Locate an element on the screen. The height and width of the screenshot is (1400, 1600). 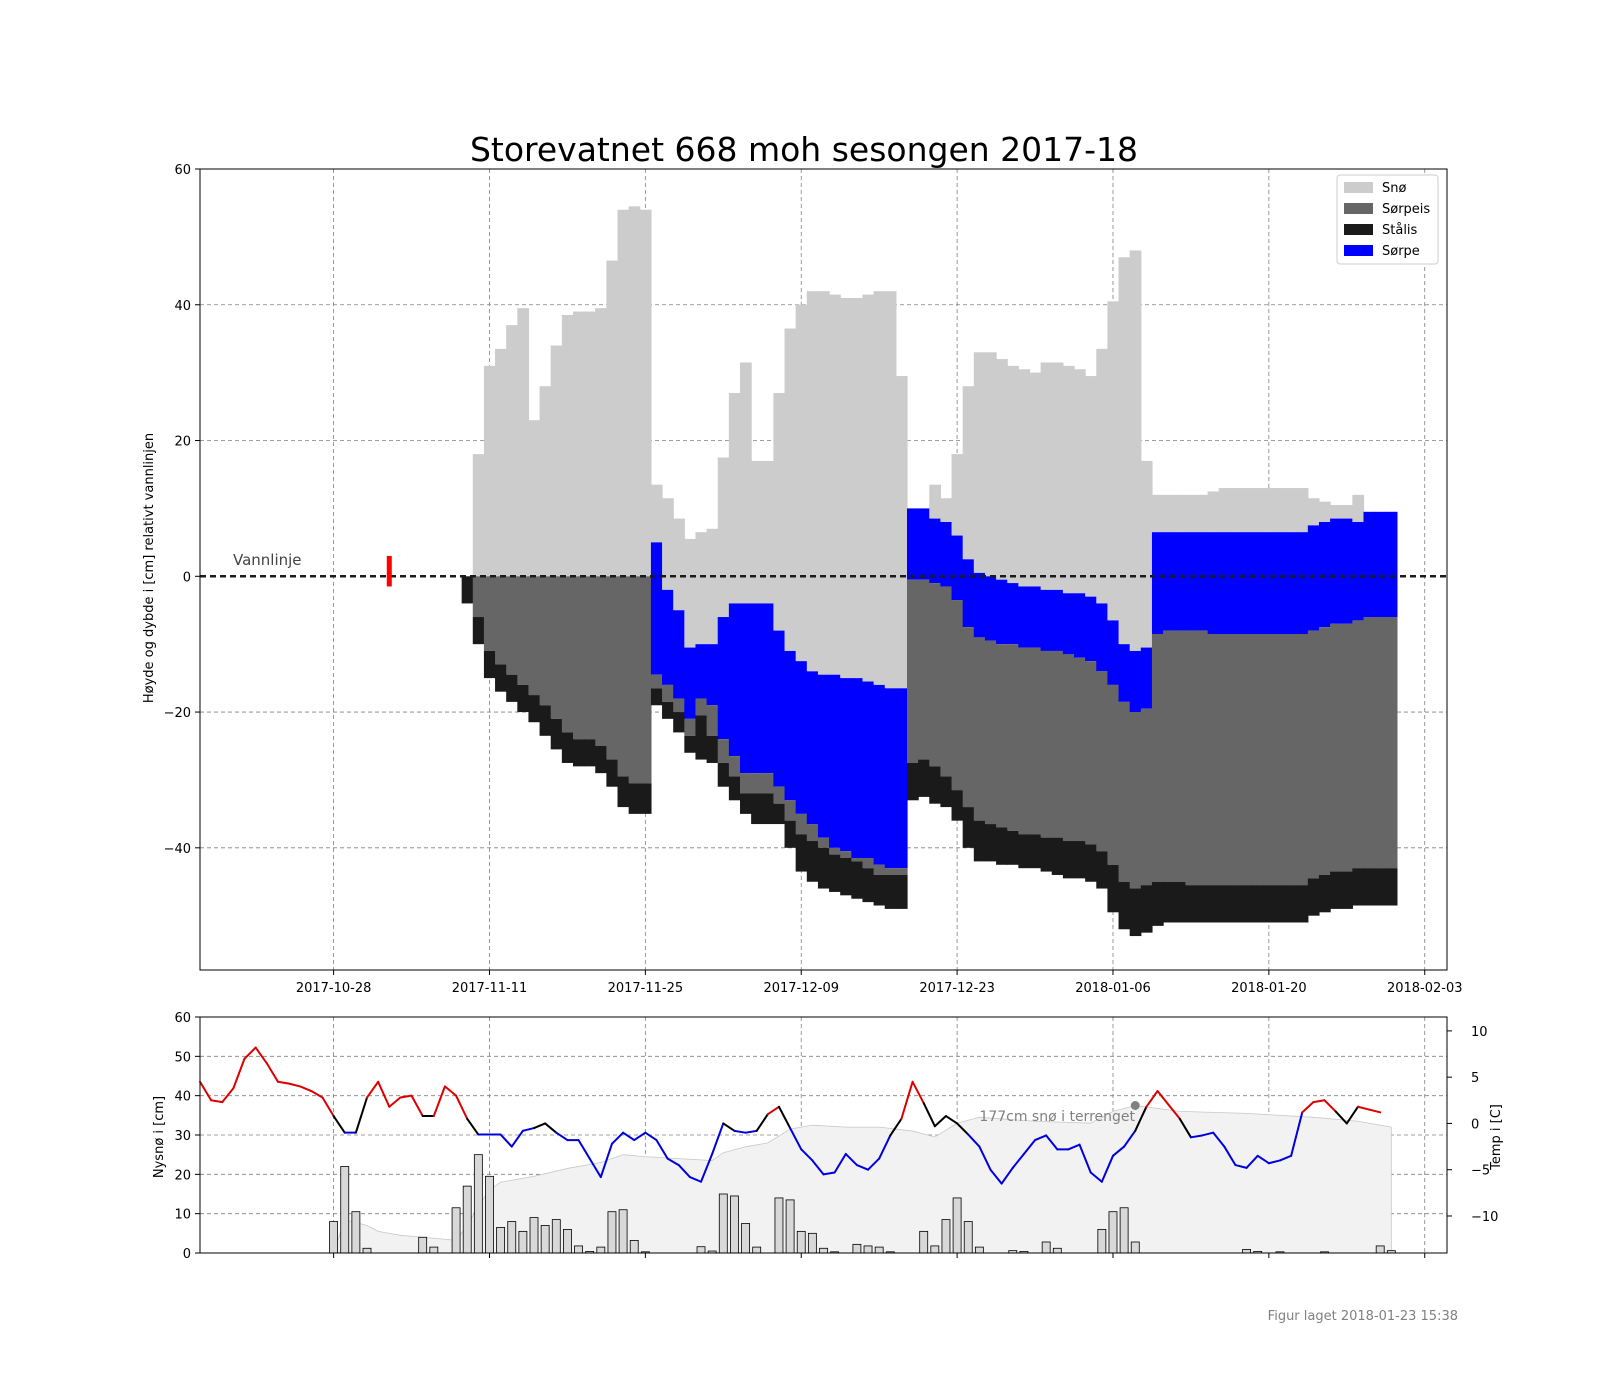
legend-swatch-stalis is located at coordinates (1358, 229).